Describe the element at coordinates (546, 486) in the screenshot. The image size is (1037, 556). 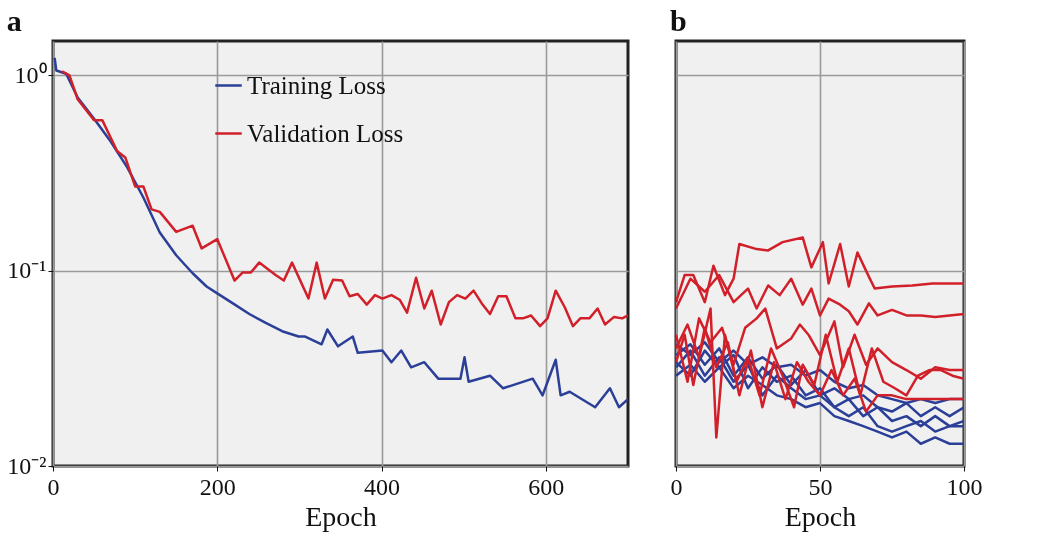
I see `x-tick-label: 600` at that location.